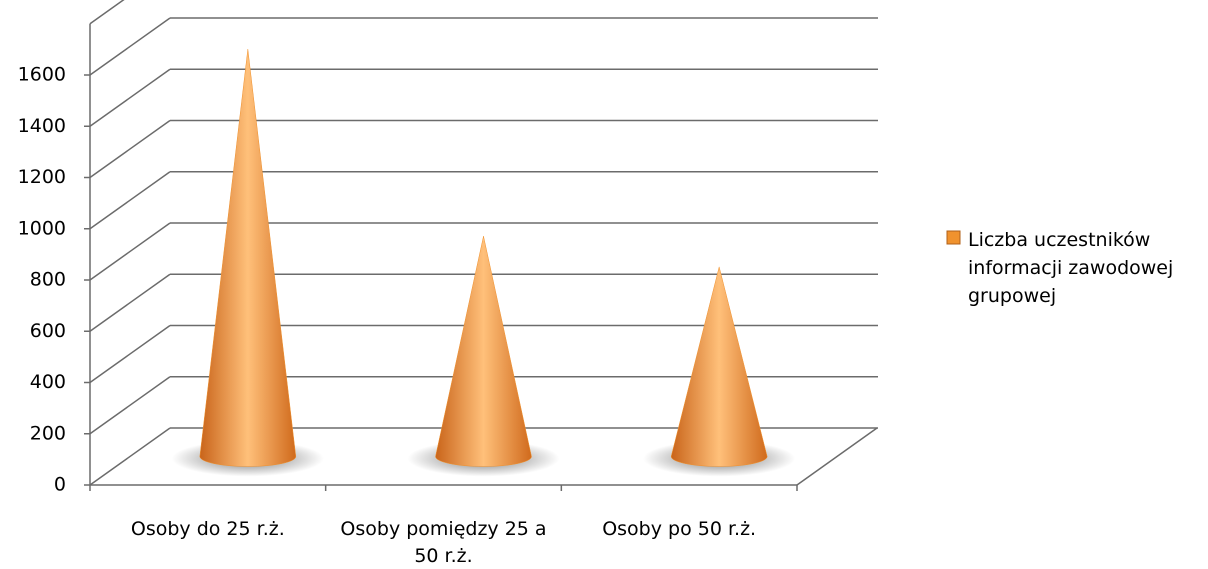  Describe the element at coordinates (443, 542) in the screenshot. I see `x-tick-label: Osoby pomiędzy 25 a 50 r.ż.` at that location.